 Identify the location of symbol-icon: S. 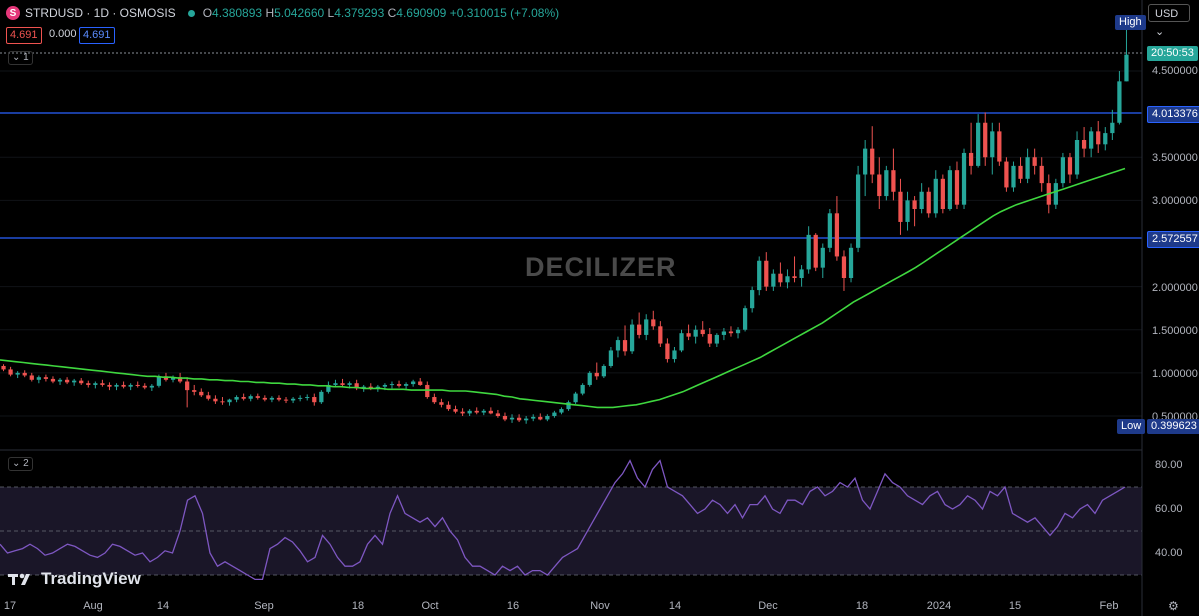
(13, 13).